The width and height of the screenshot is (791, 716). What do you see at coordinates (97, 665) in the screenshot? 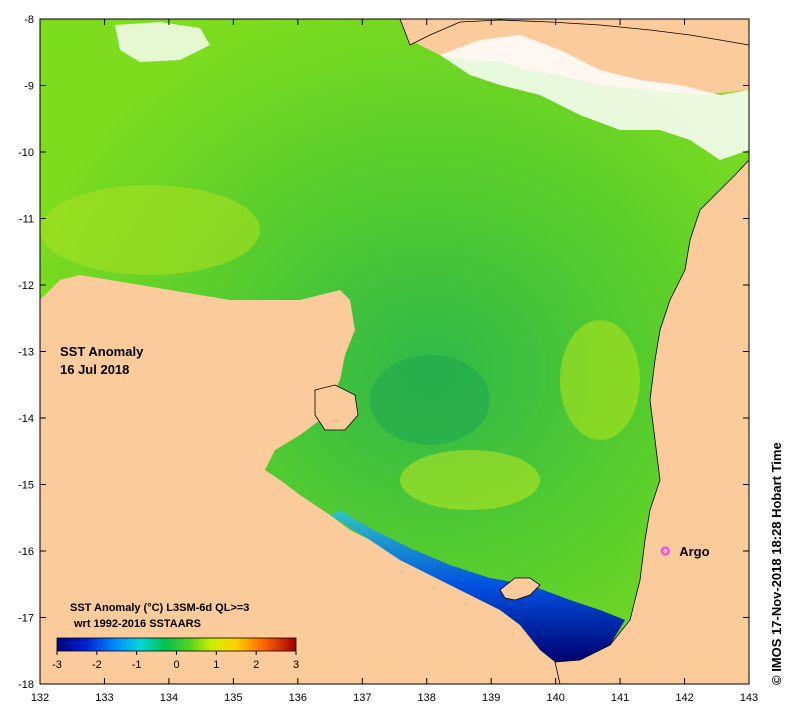
I see `colorbar-tick-label: -2` at bounding box center [97, 665].